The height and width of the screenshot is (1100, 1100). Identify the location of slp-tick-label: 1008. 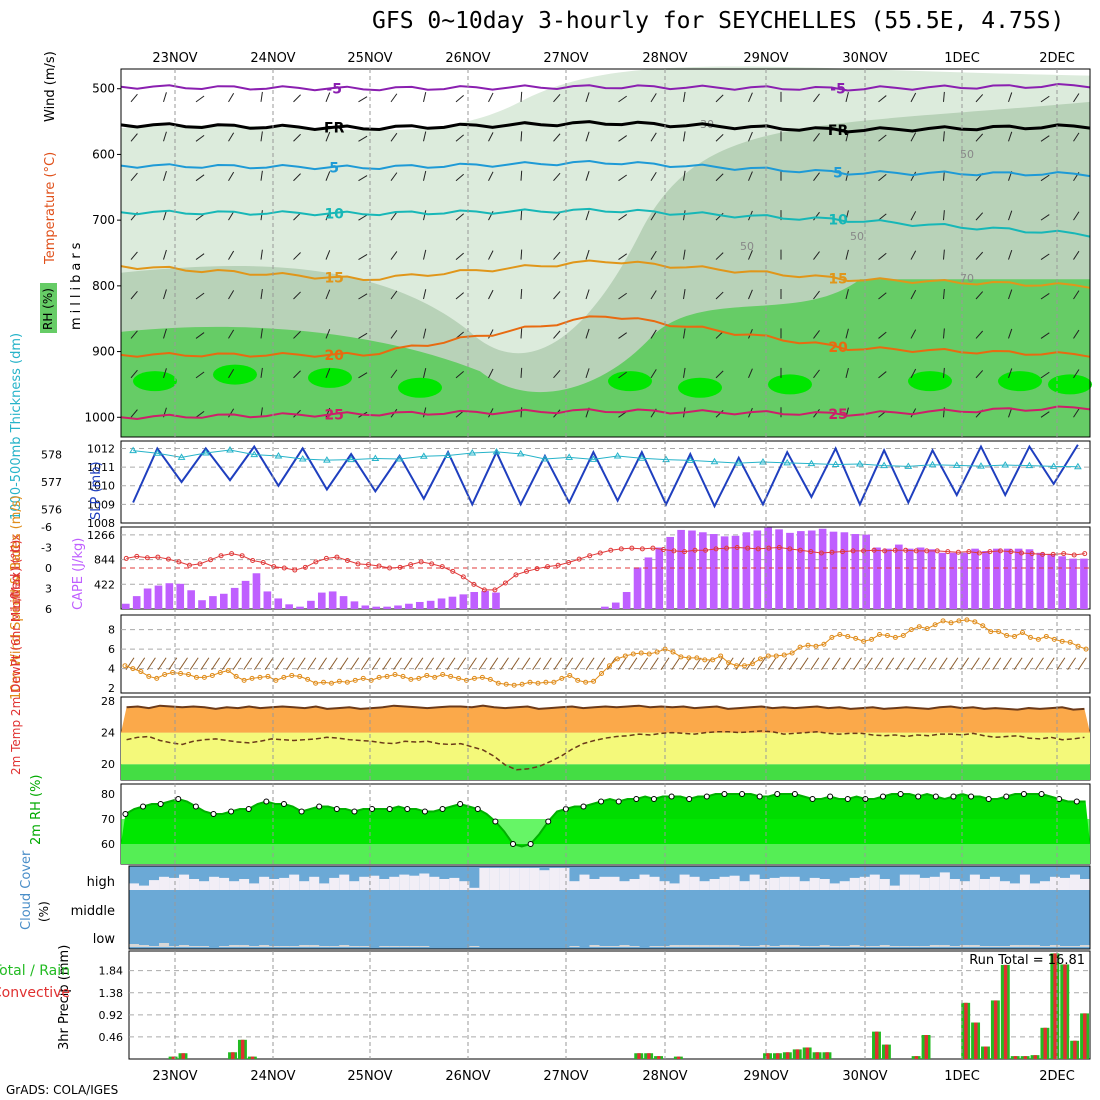
(101, 523).